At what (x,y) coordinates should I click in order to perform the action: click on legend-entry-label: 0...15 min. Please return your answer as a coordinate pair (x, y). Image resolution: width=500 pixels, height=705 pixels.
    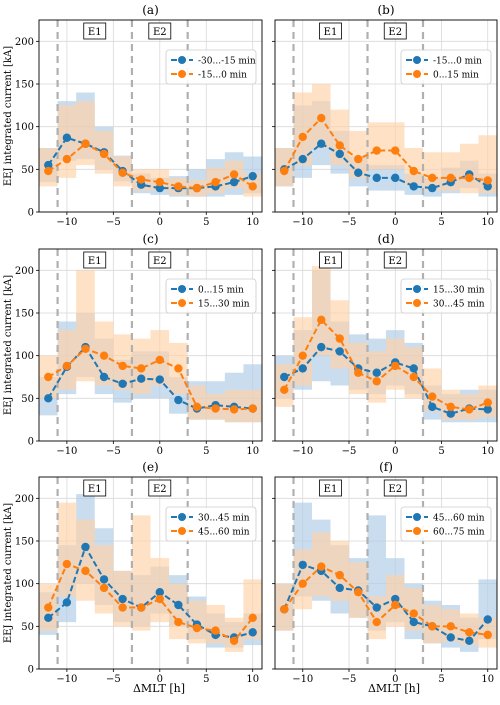
    Looking at the image, I should click on (221, 291).